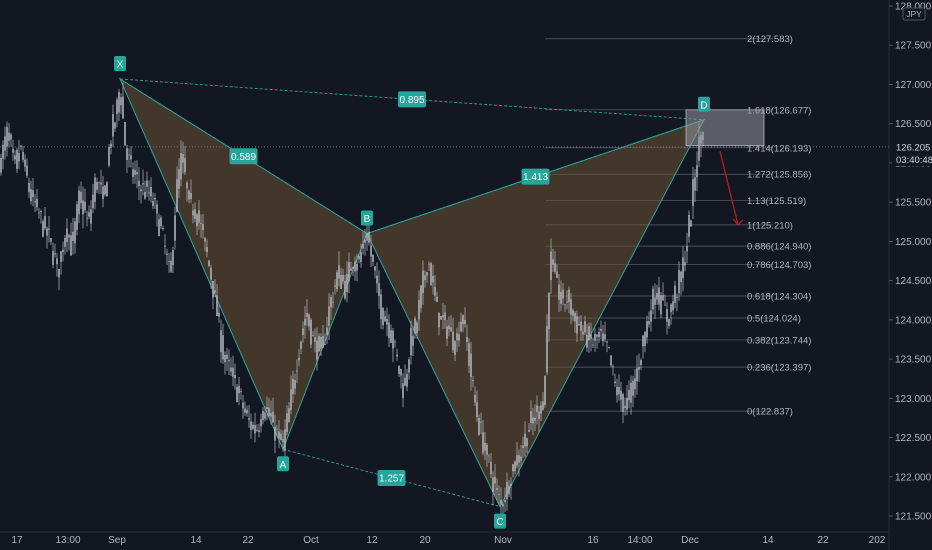  What do you see at coordinates (779, 368) in the screenshot?
I see `fib-level-label: 0.236(123.397)` at bounding box center [779, 368].